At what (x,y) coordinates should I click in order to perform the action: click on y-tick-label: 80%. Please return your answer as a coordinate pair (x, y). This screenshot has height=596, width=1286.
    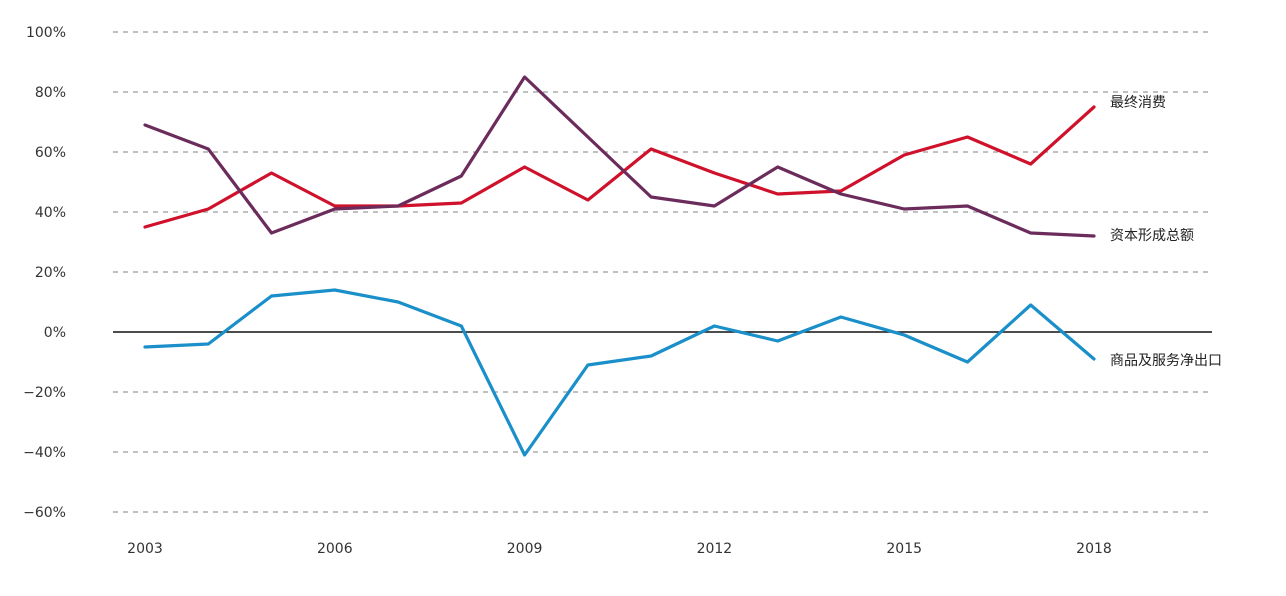
    Looking at the image, I should click on (50, 93).